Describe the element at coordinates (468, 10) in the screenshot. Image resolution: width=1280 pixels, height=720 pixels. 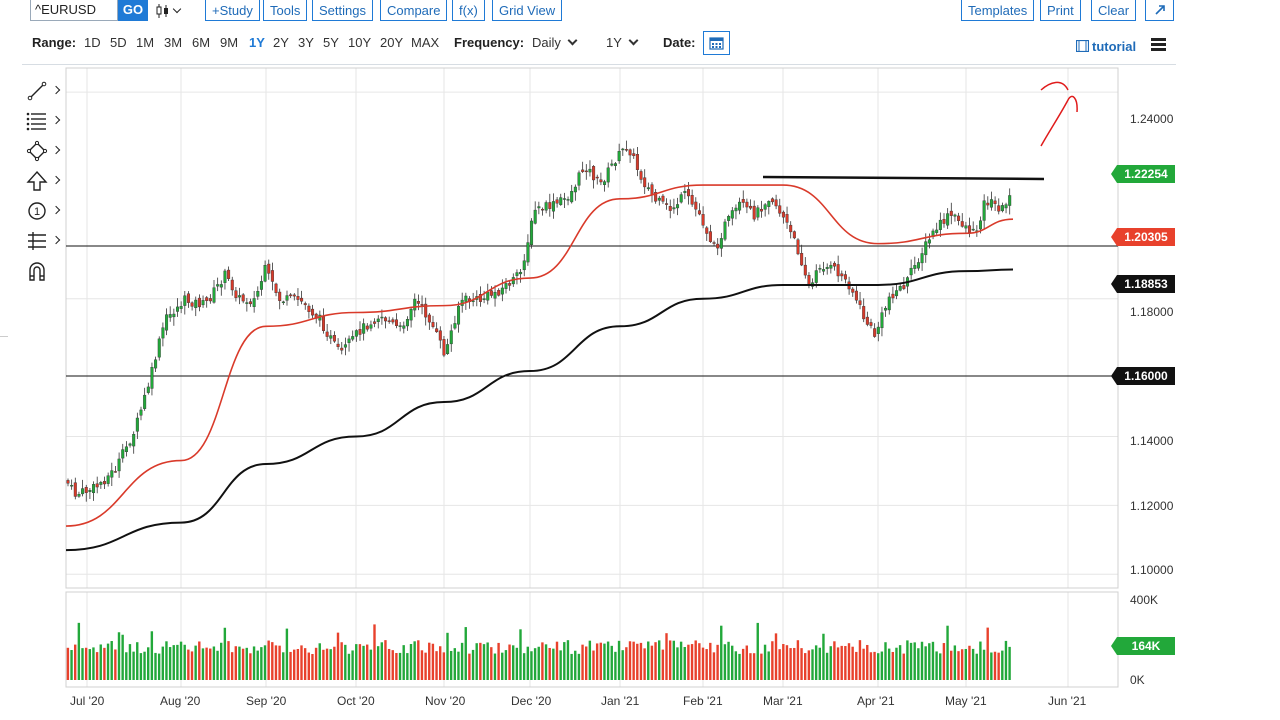
I see `function-button: f(x)` at that location.